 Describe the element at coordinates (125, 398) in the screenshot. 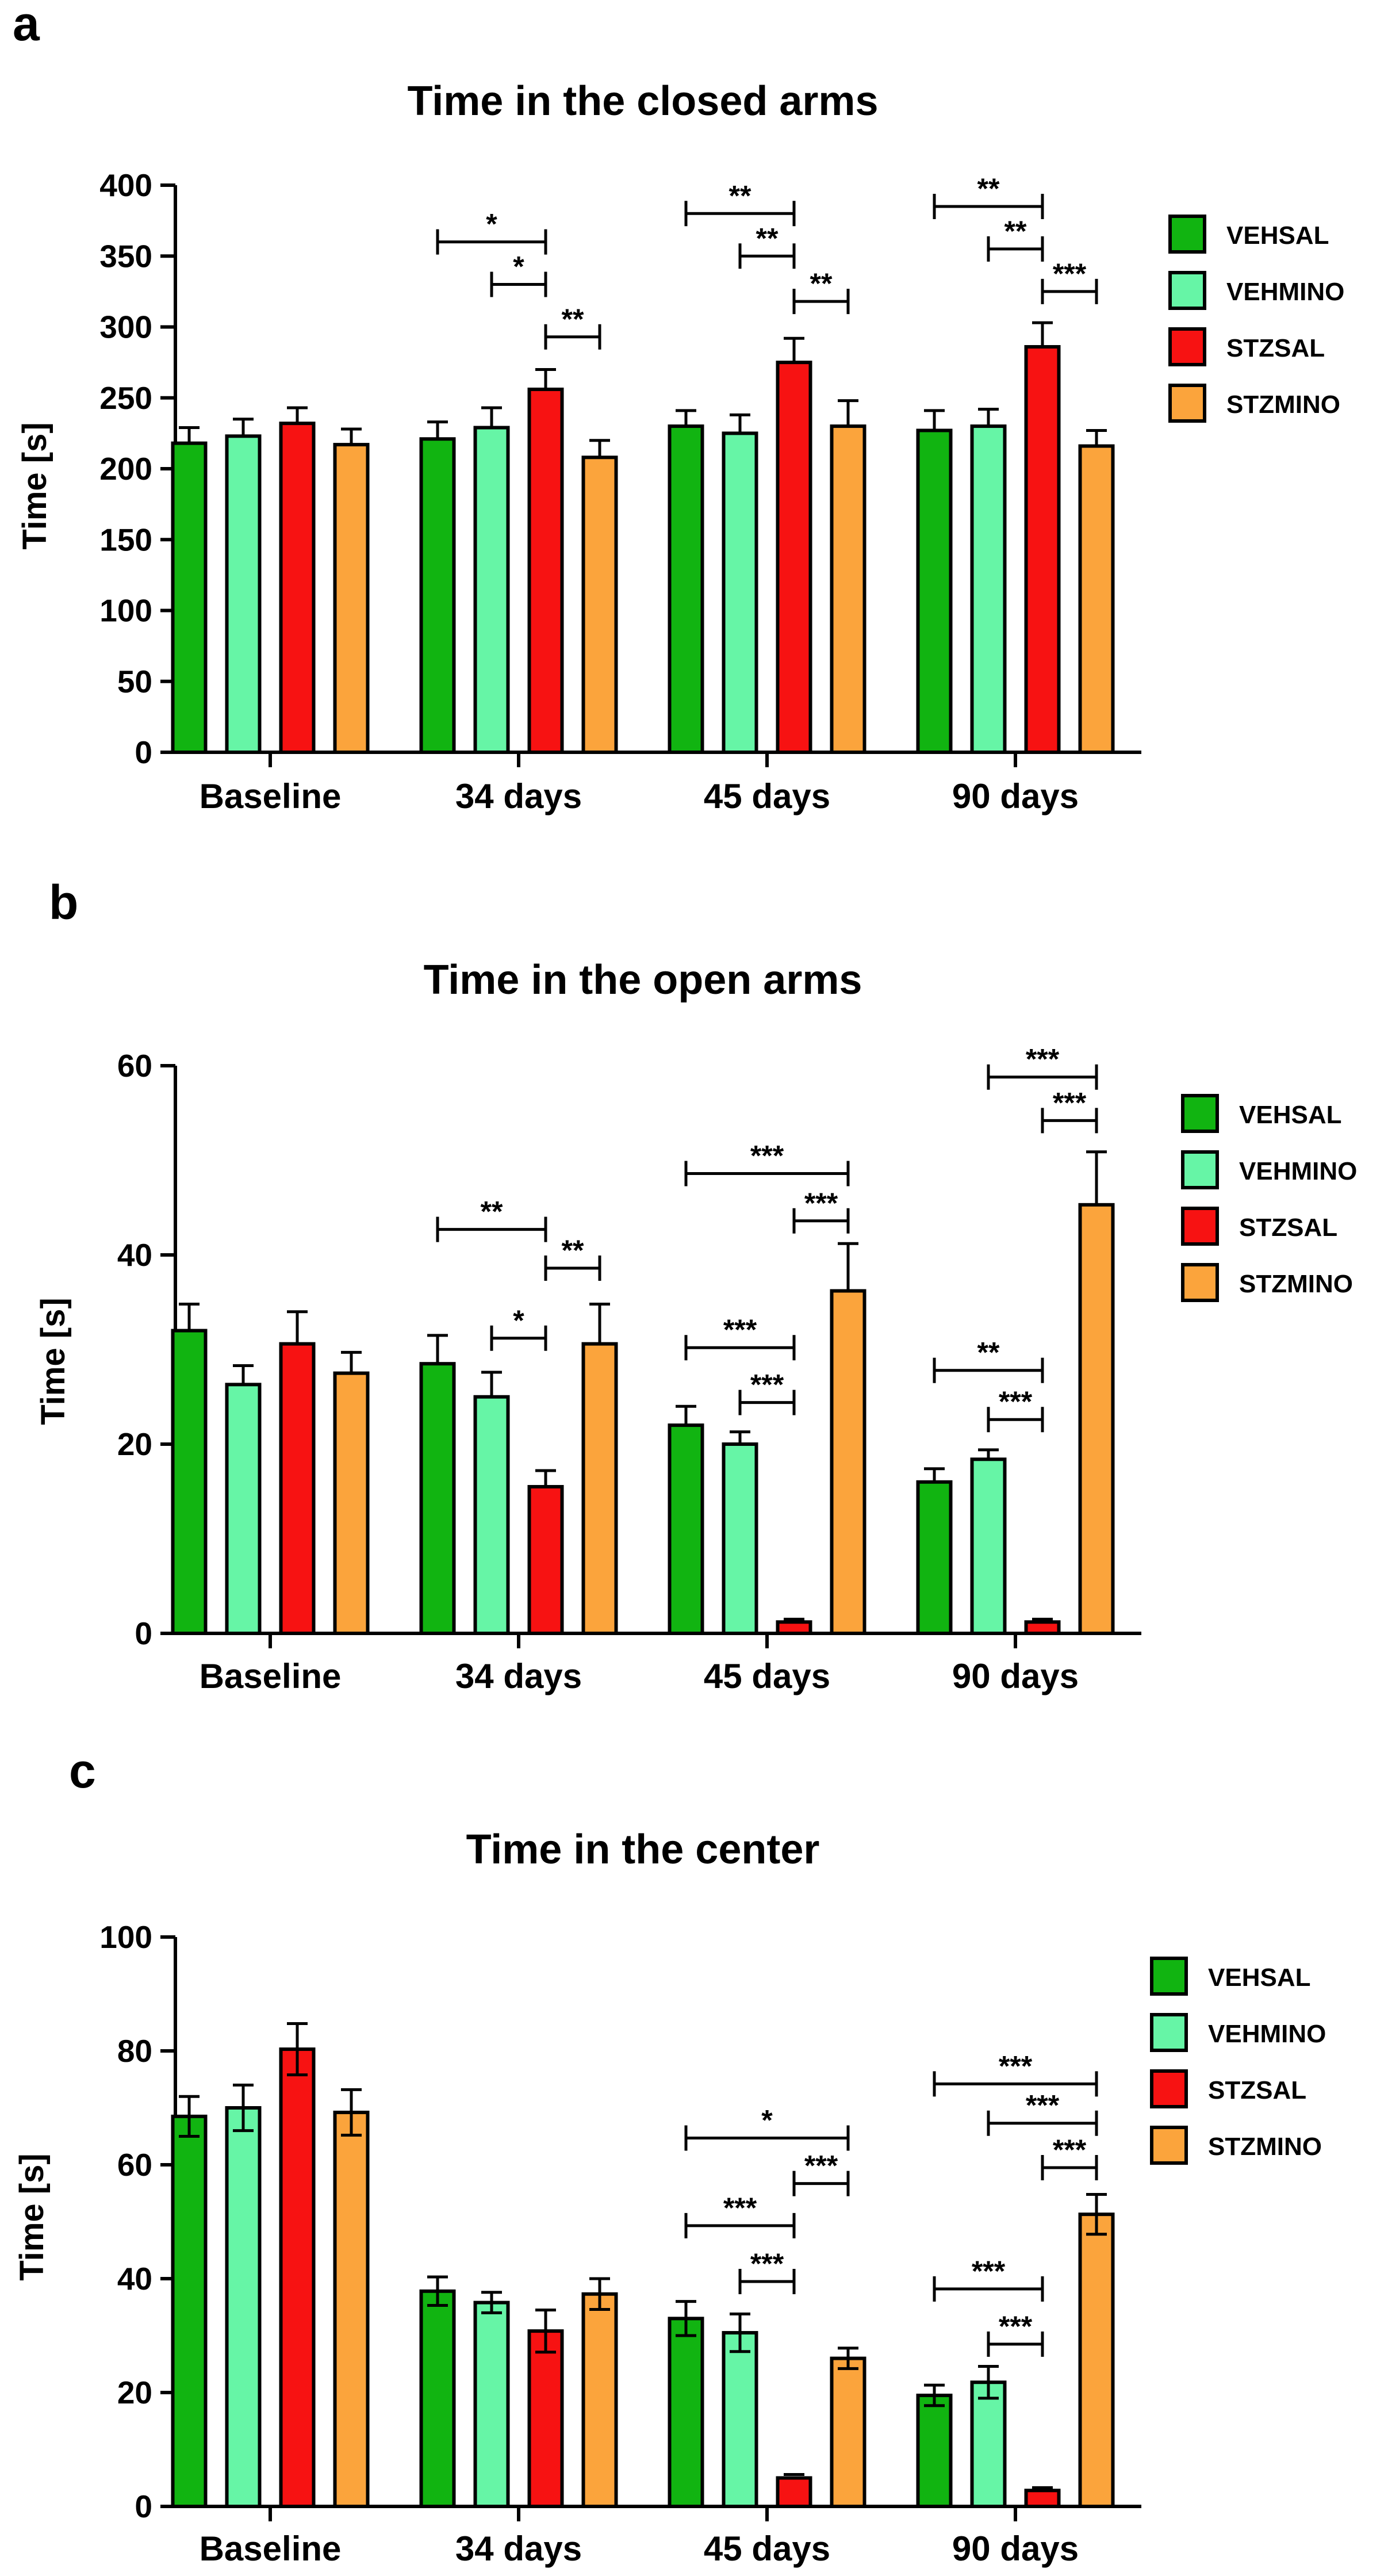

I see `y-tick-label: 250` at that location.